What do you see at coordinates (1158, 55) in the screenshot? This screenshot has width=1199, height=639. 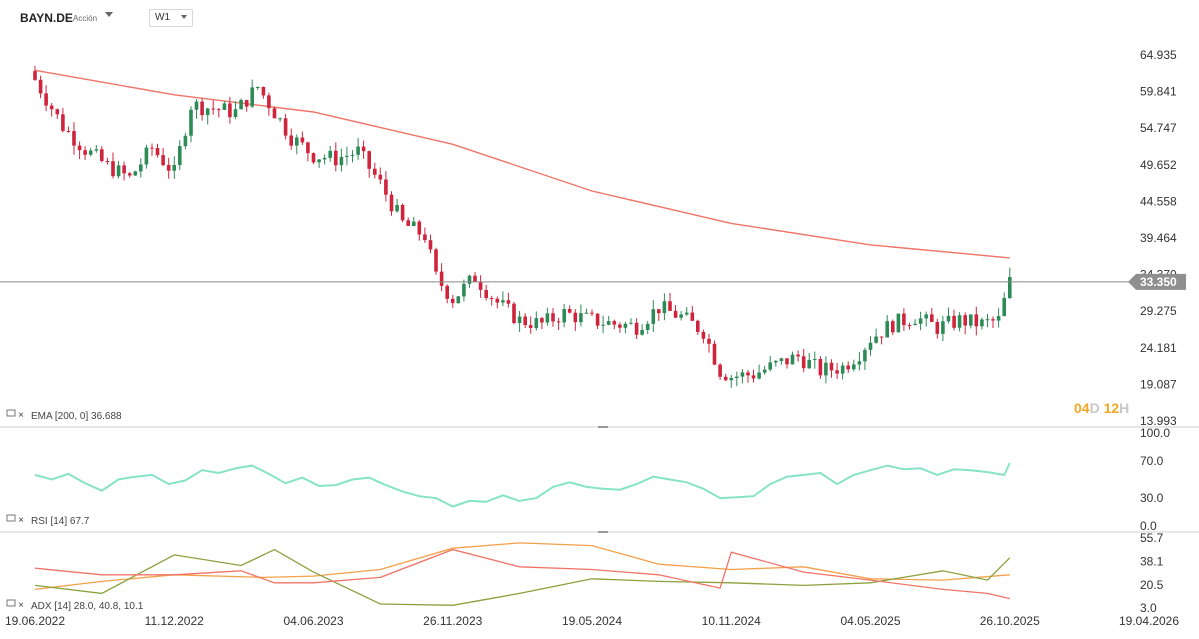 I see `price-axis-tick: 64.935` at bounding box center [1158, 55].